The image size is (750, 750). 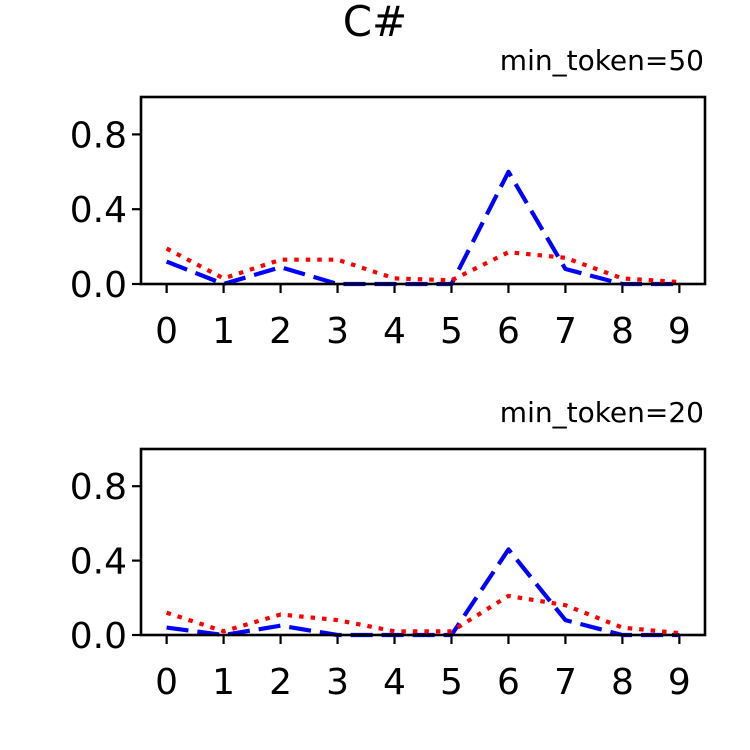 I want to click on panel-title: min_token=20, so click(x=602, y=412).